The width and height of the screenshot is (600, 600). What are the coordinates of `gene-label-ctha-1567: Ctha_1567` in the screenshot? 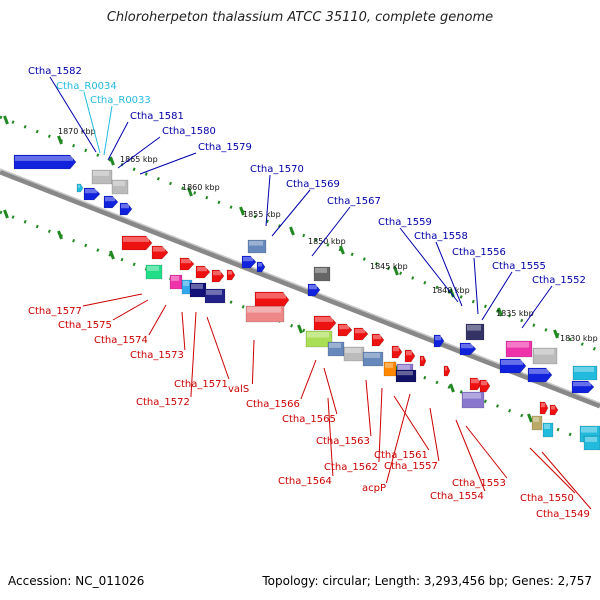 It's located at (354, 201).